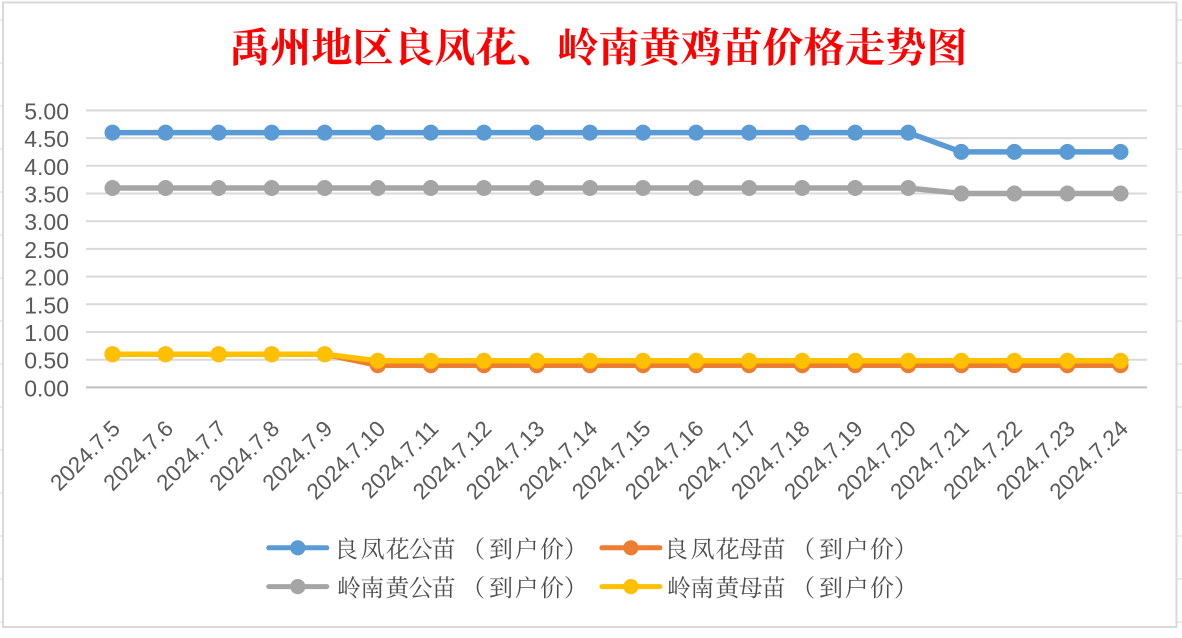 The height and width of the screenshot is (638, 1182). Describe the element at coordinates (46, 250) in the screenshot. I see `svg-text: 2.50` at that location.